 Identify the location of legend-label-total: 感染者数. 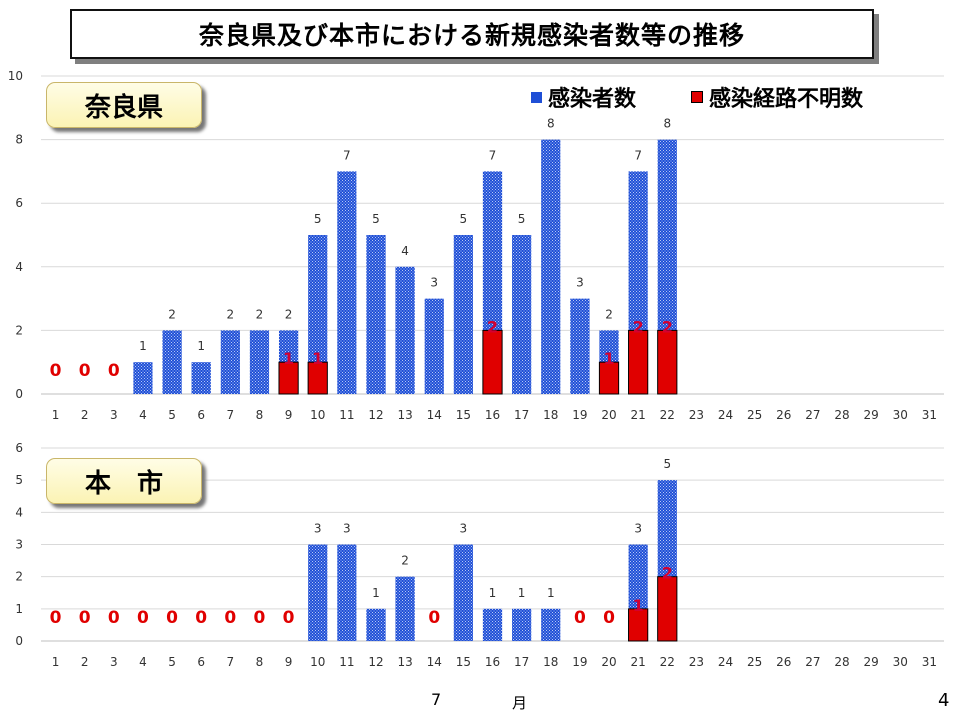
(592, 99).